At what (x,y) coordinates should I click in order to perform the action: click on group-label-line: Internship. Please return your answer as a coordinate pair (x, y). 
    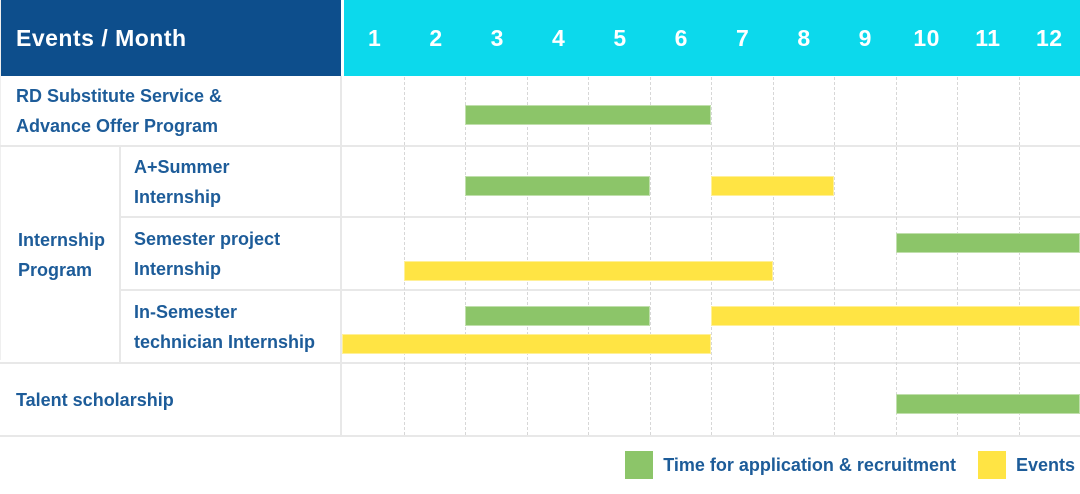
    Looking at the image, I should click on (62, 239).